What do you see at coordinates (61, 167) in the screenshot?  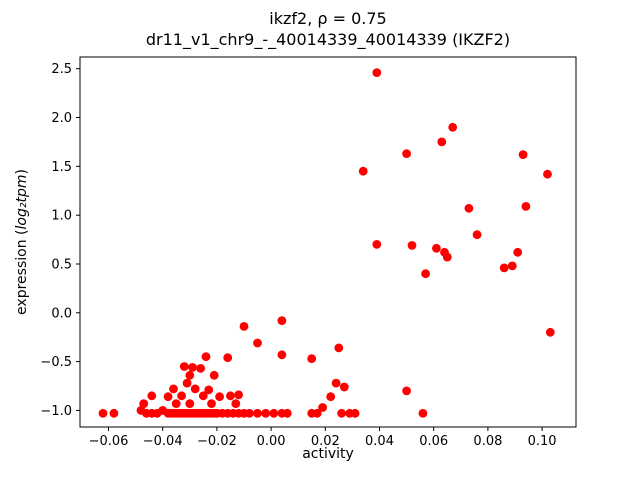 I see `y-tick-label: 1.5` at bounding box center [61, 167].